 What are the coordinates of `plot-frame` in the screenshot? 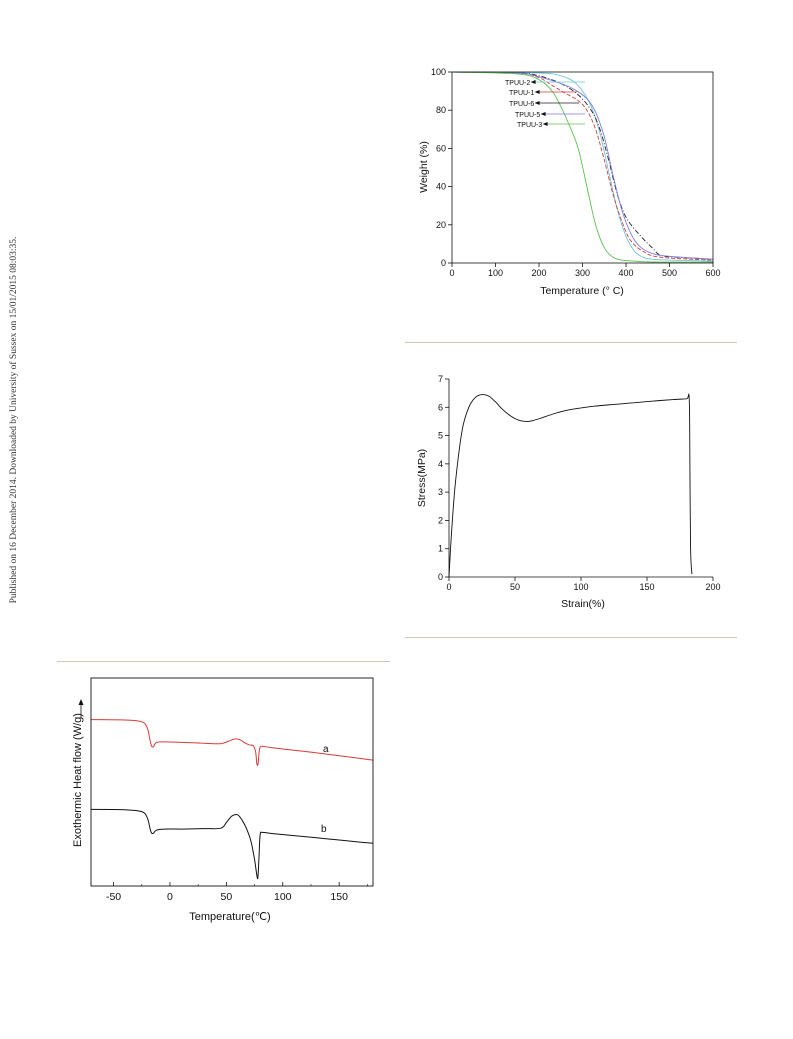 It's located at (232, 782).